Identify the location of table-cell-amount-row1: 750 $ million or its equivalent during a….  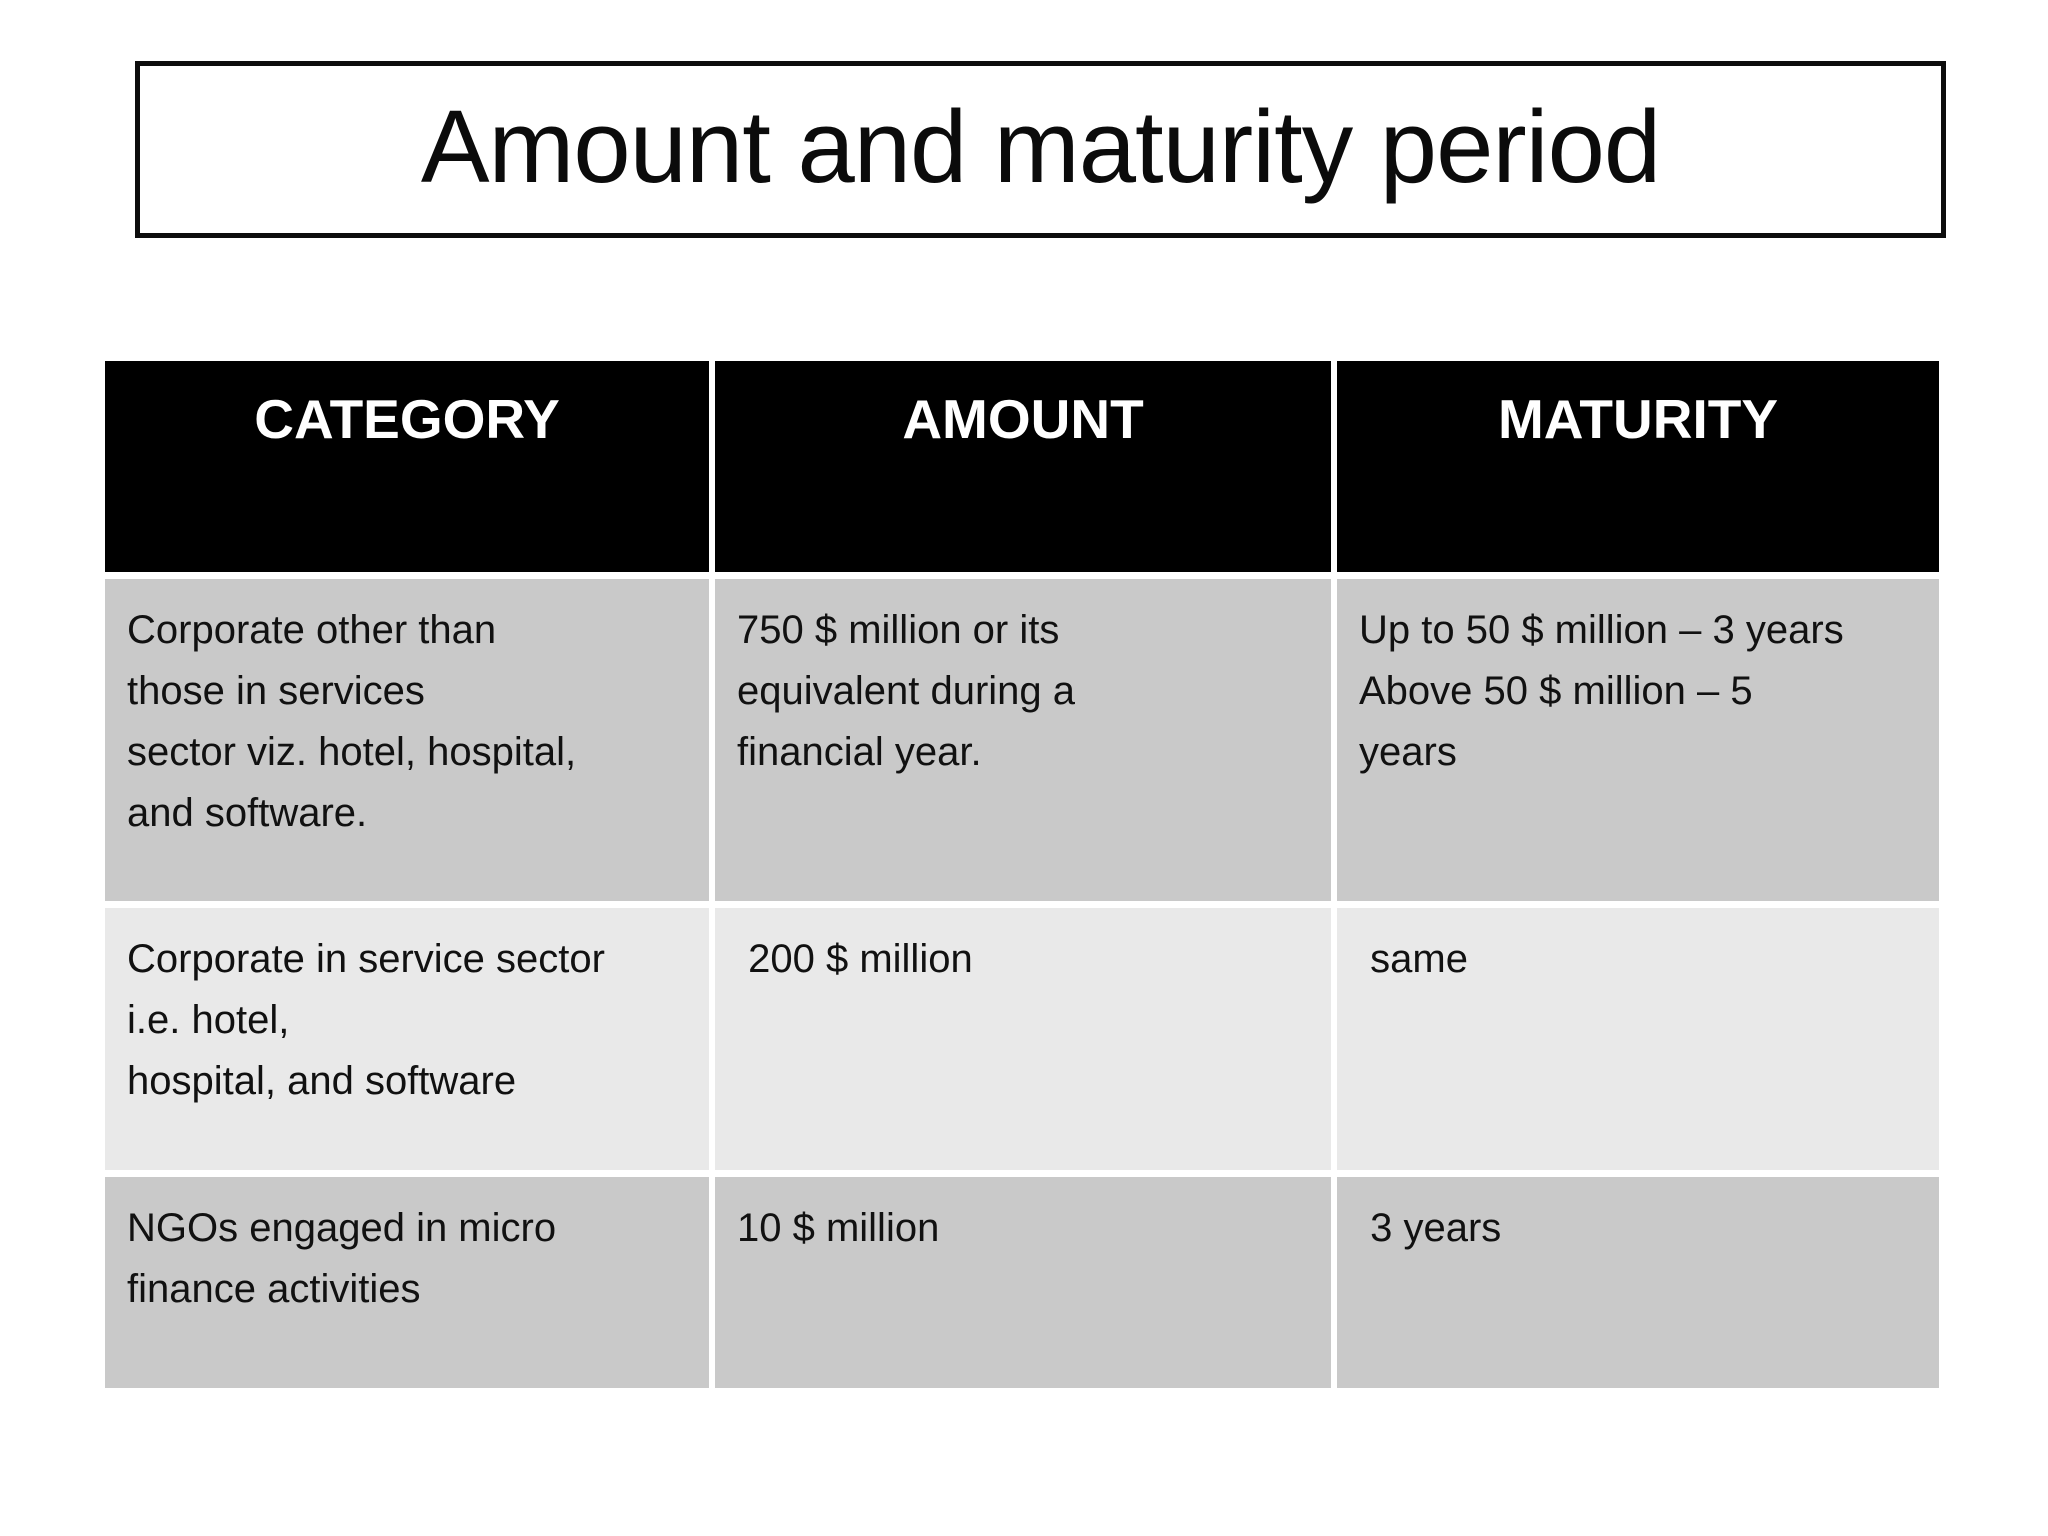
(1023, 740).